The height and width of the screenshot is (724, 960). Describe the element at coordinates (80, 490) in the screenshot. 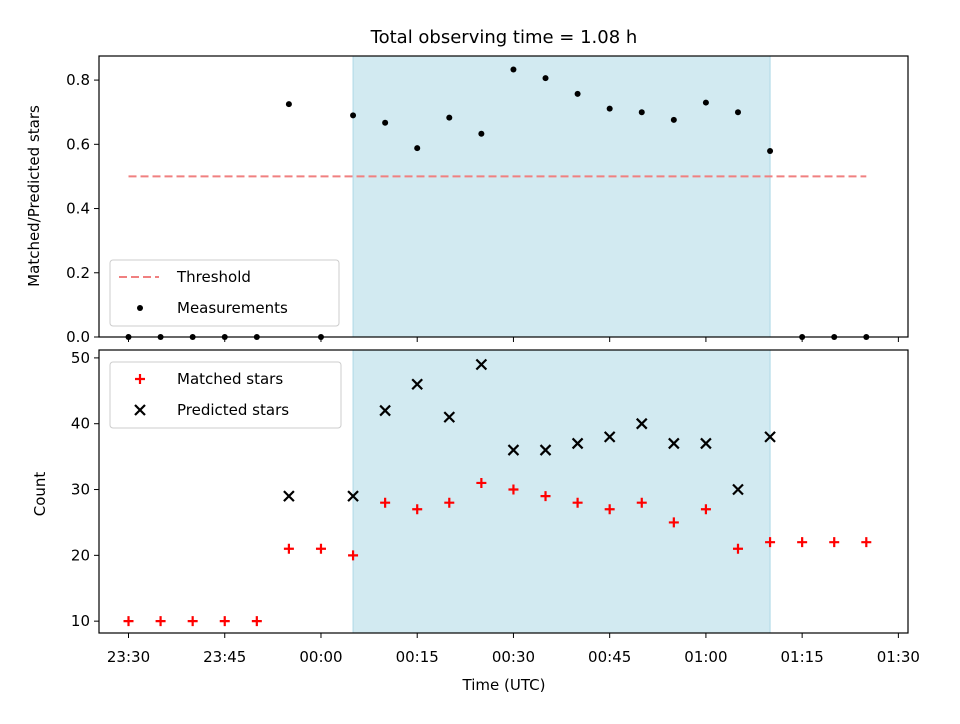

I see `bottom-y-tick-label: 30` at that location.